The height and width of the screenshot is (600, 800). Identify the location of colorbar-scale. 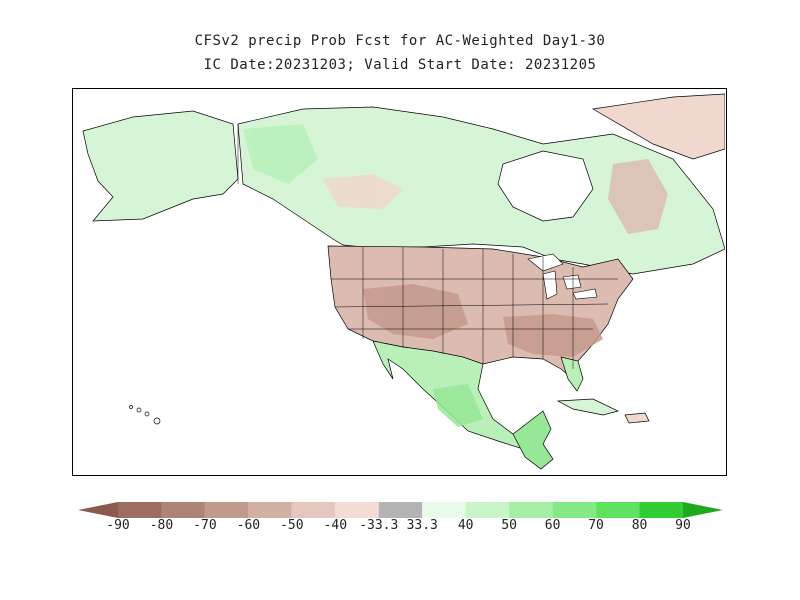
(400, 510).